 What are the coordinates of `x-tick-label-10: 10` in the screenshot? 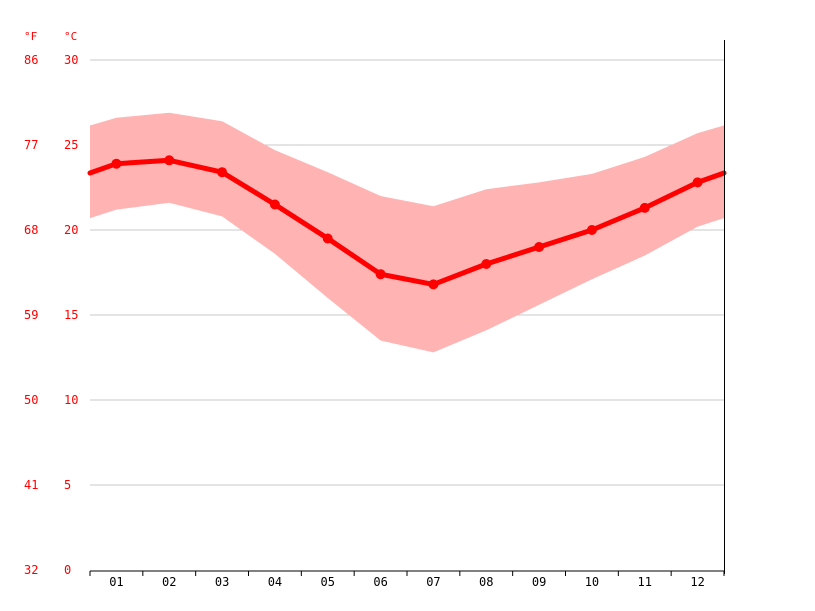 It's located at (592, 582).